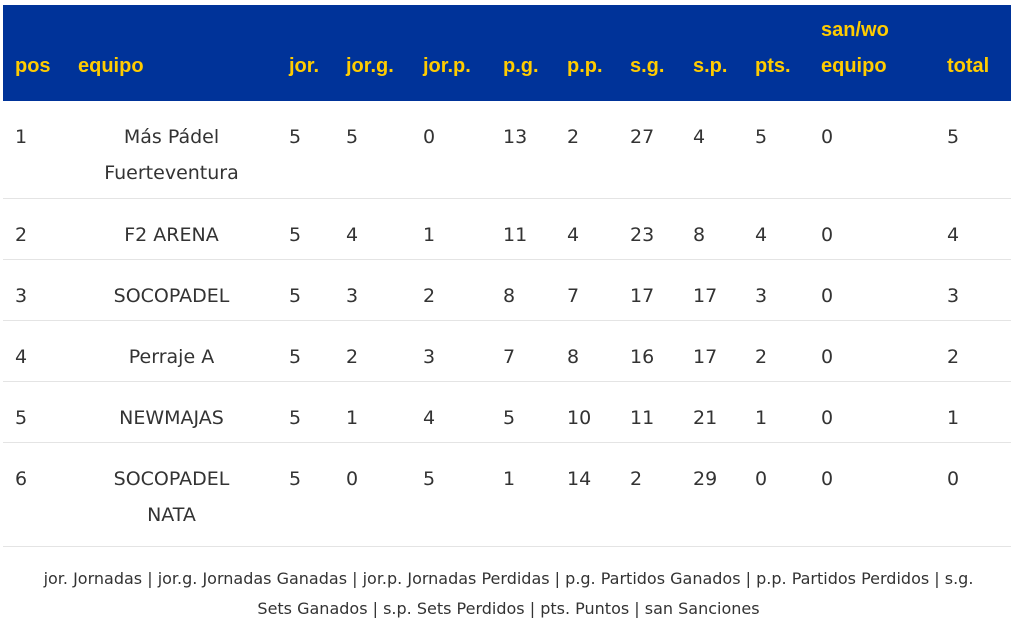 The width and height of the screenshot is (1017, 633). I want to click on cell-jorp: 1, so click(451, 229).